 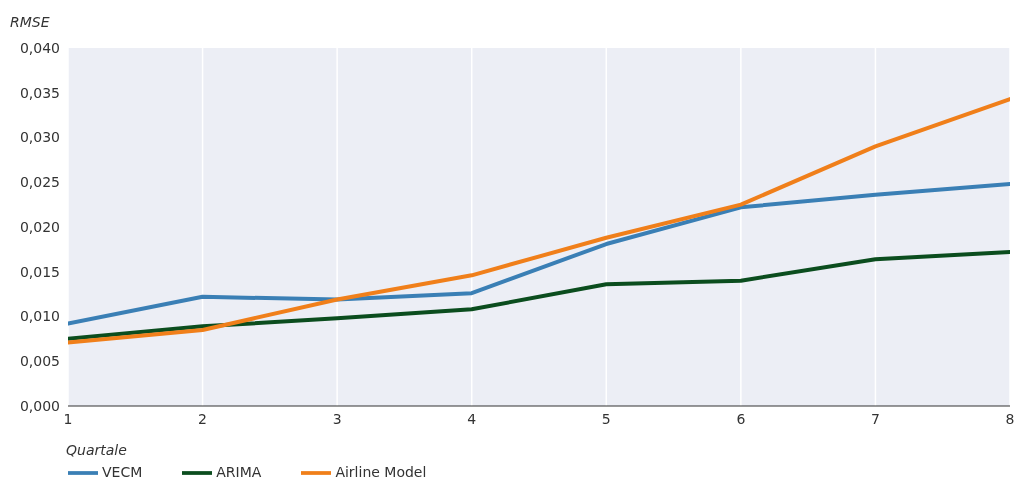 What do you see at coordinates (741, 418) in the screenshot?
I see `x-tick-label: 6` at bounding box center [741, 418].